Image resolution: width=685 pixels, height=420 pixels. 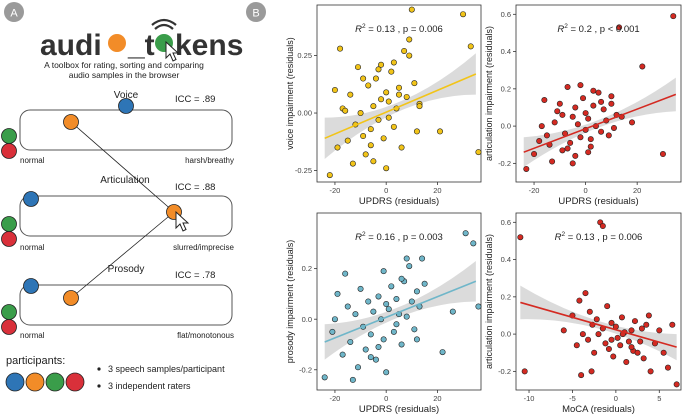 What do you see at coordinates (256, 12) in the screenshot?
I see `panel-b-label-badge` at bounding box center [256, 12].